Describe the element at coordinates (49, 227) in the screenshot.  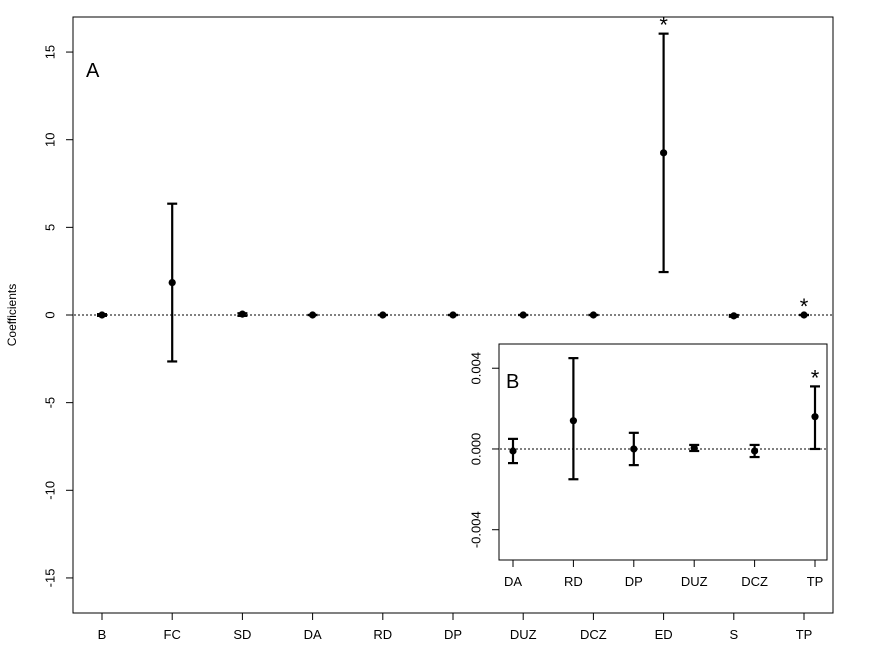
I see `panel-a-y-tick-label: 5` at that location.